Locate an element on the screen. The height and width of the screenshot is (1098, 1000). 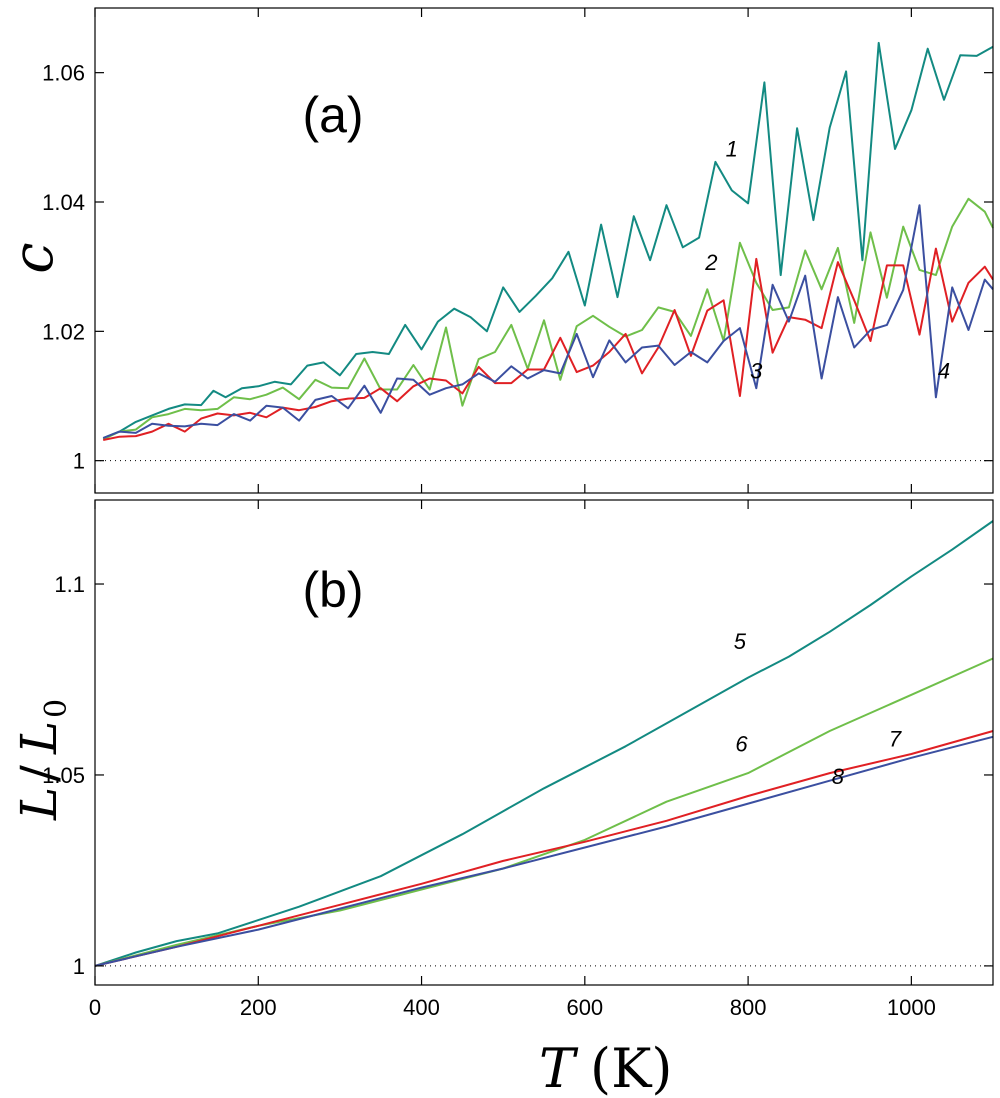
x-axis-unit: (K) is located at coordinates (631, 1067).